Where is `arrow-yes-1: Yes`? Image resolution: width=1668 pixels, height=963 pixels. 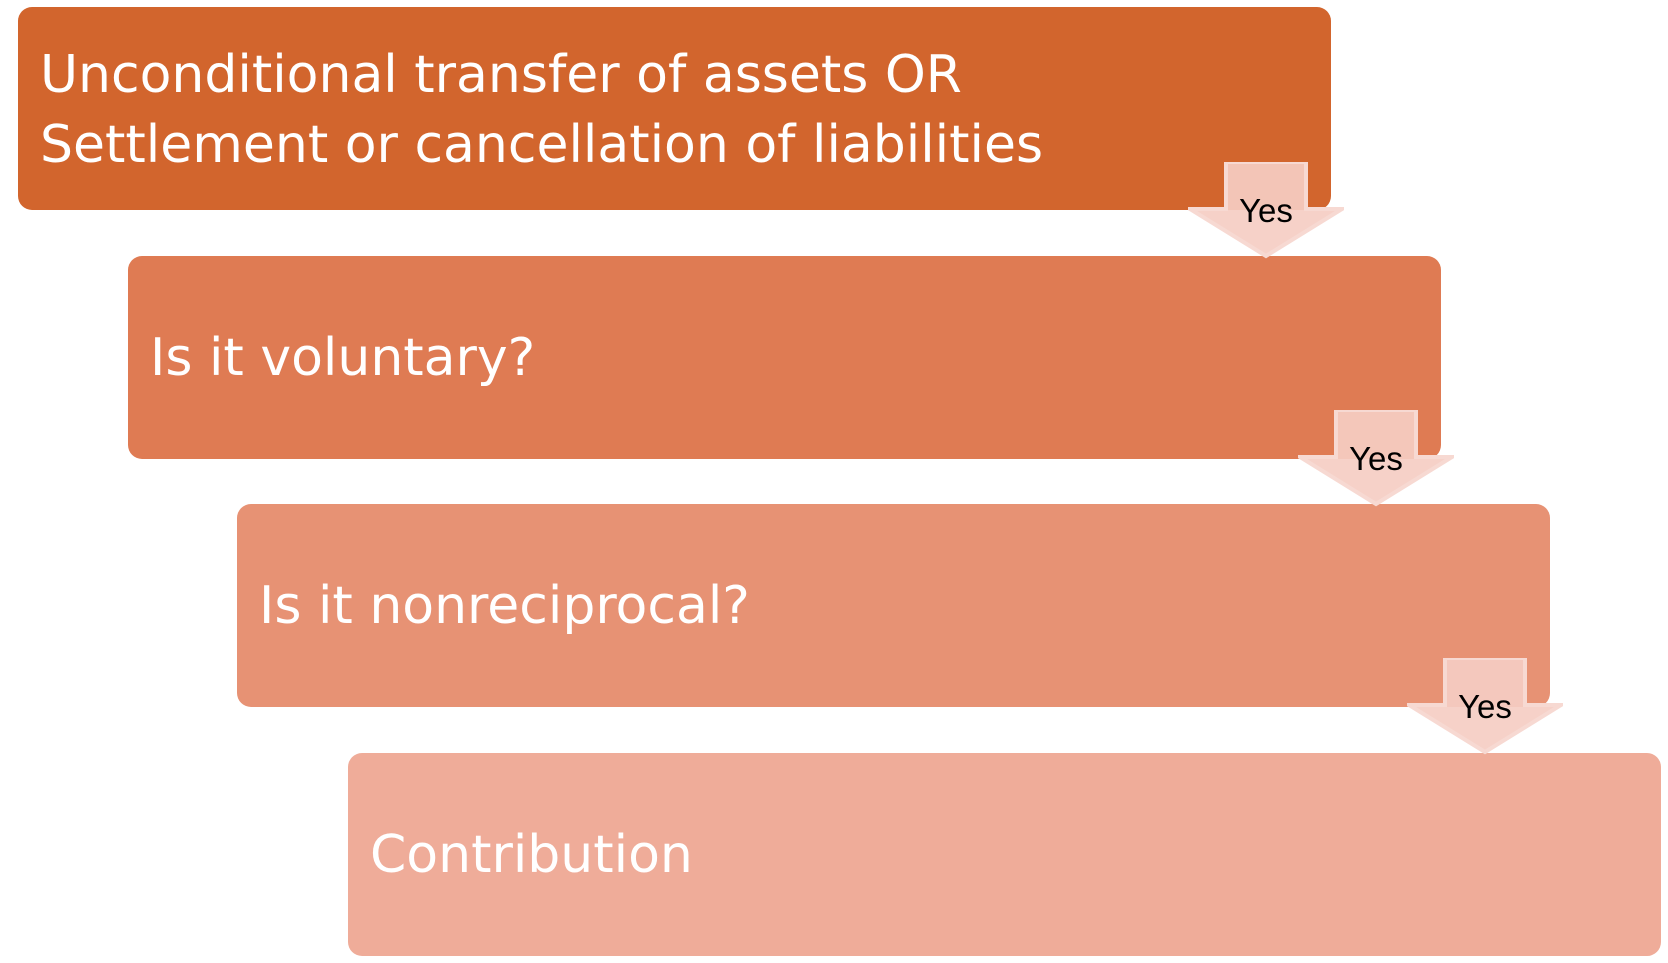 arrow-yes-1: Yes is located at coordinates (1266, 235).